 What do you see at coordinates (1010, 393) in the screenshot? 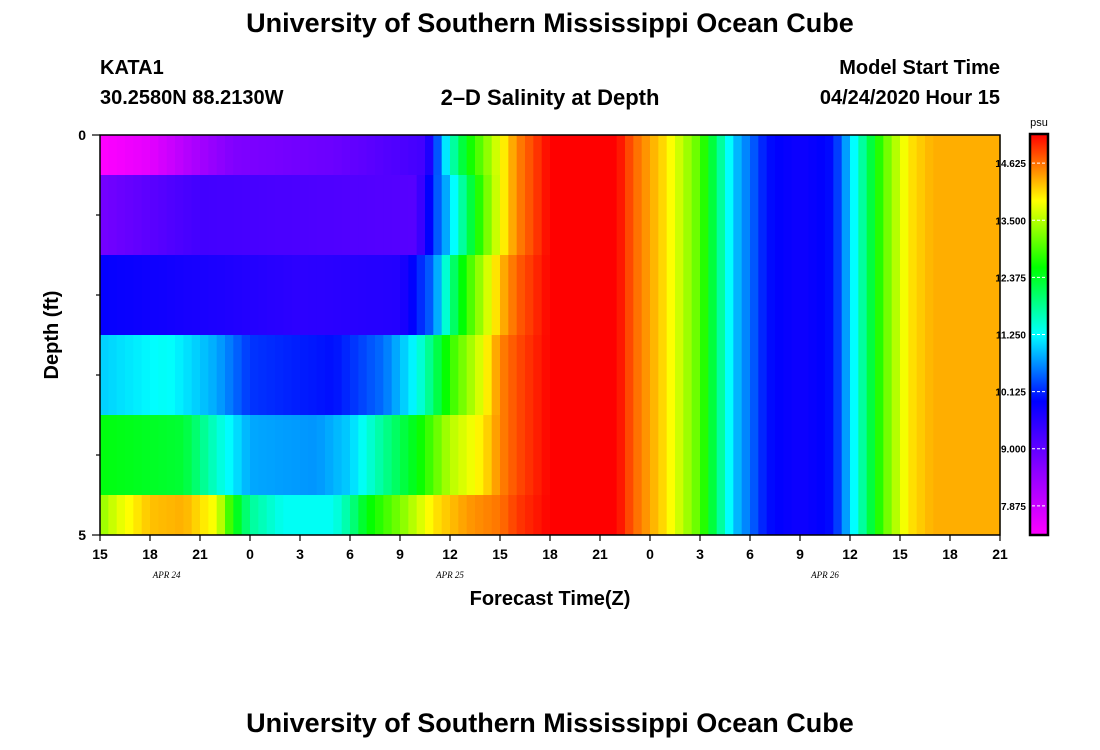
I see `colorbar-tick-label: 10.125` at bounding box center [1010, 393].